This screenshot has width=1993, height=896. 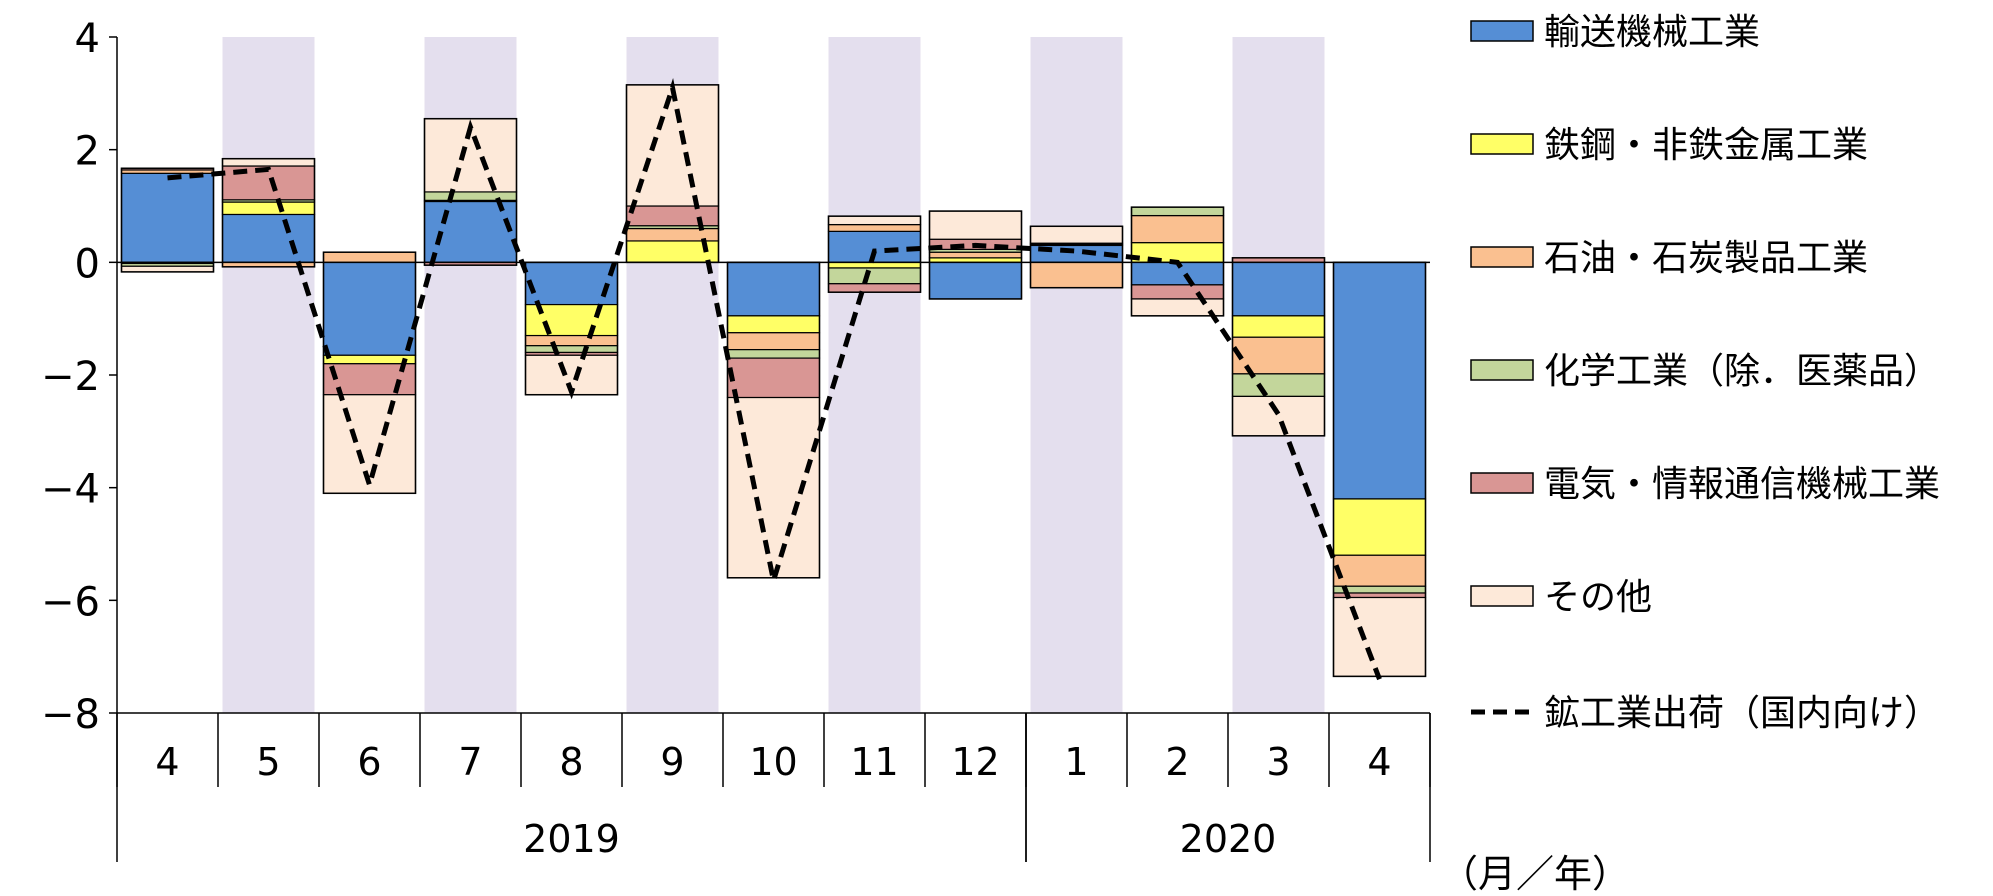 What do you see at coordinates (1742, 371) in the screenshot?
I see `legend-label: 化学工業（除．医薬品）` at bounding box center [1742, 371].